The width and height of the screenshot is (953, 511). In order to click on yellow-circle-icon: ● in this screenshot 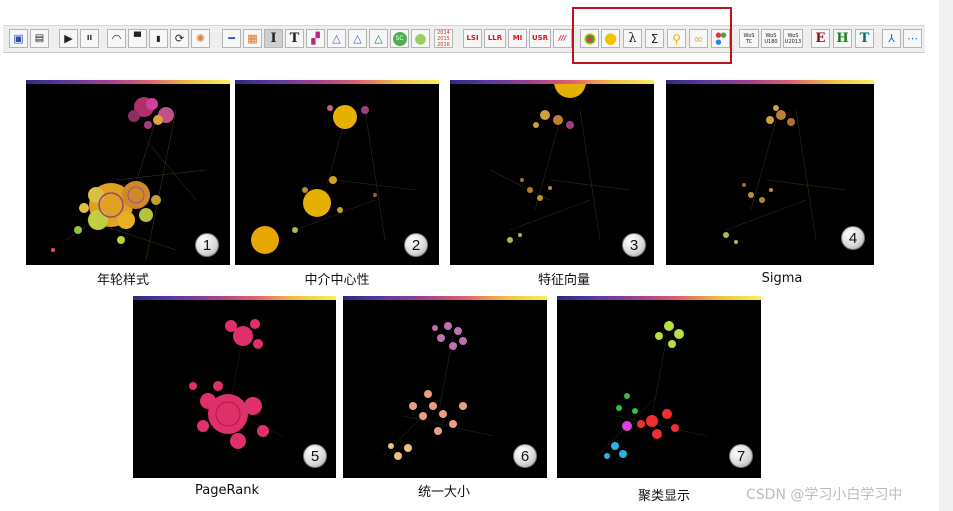, I will do `click(610, 38)`.